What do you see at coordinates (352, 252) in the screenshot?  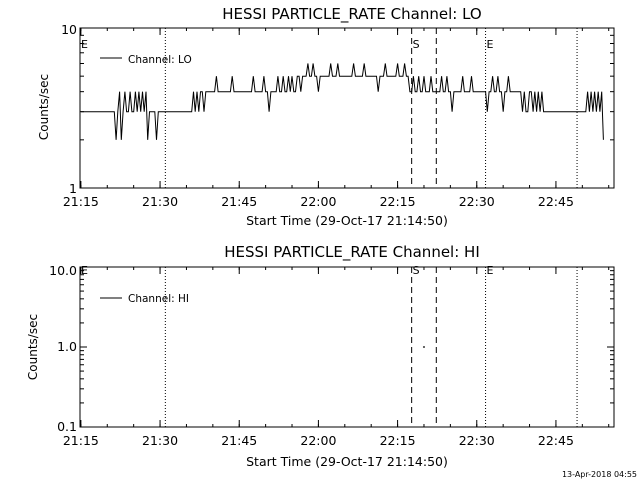 I see `panel-hi-title: HESSI PARTICLE_RATE Channel: HI` at bounding box center [352, 252].